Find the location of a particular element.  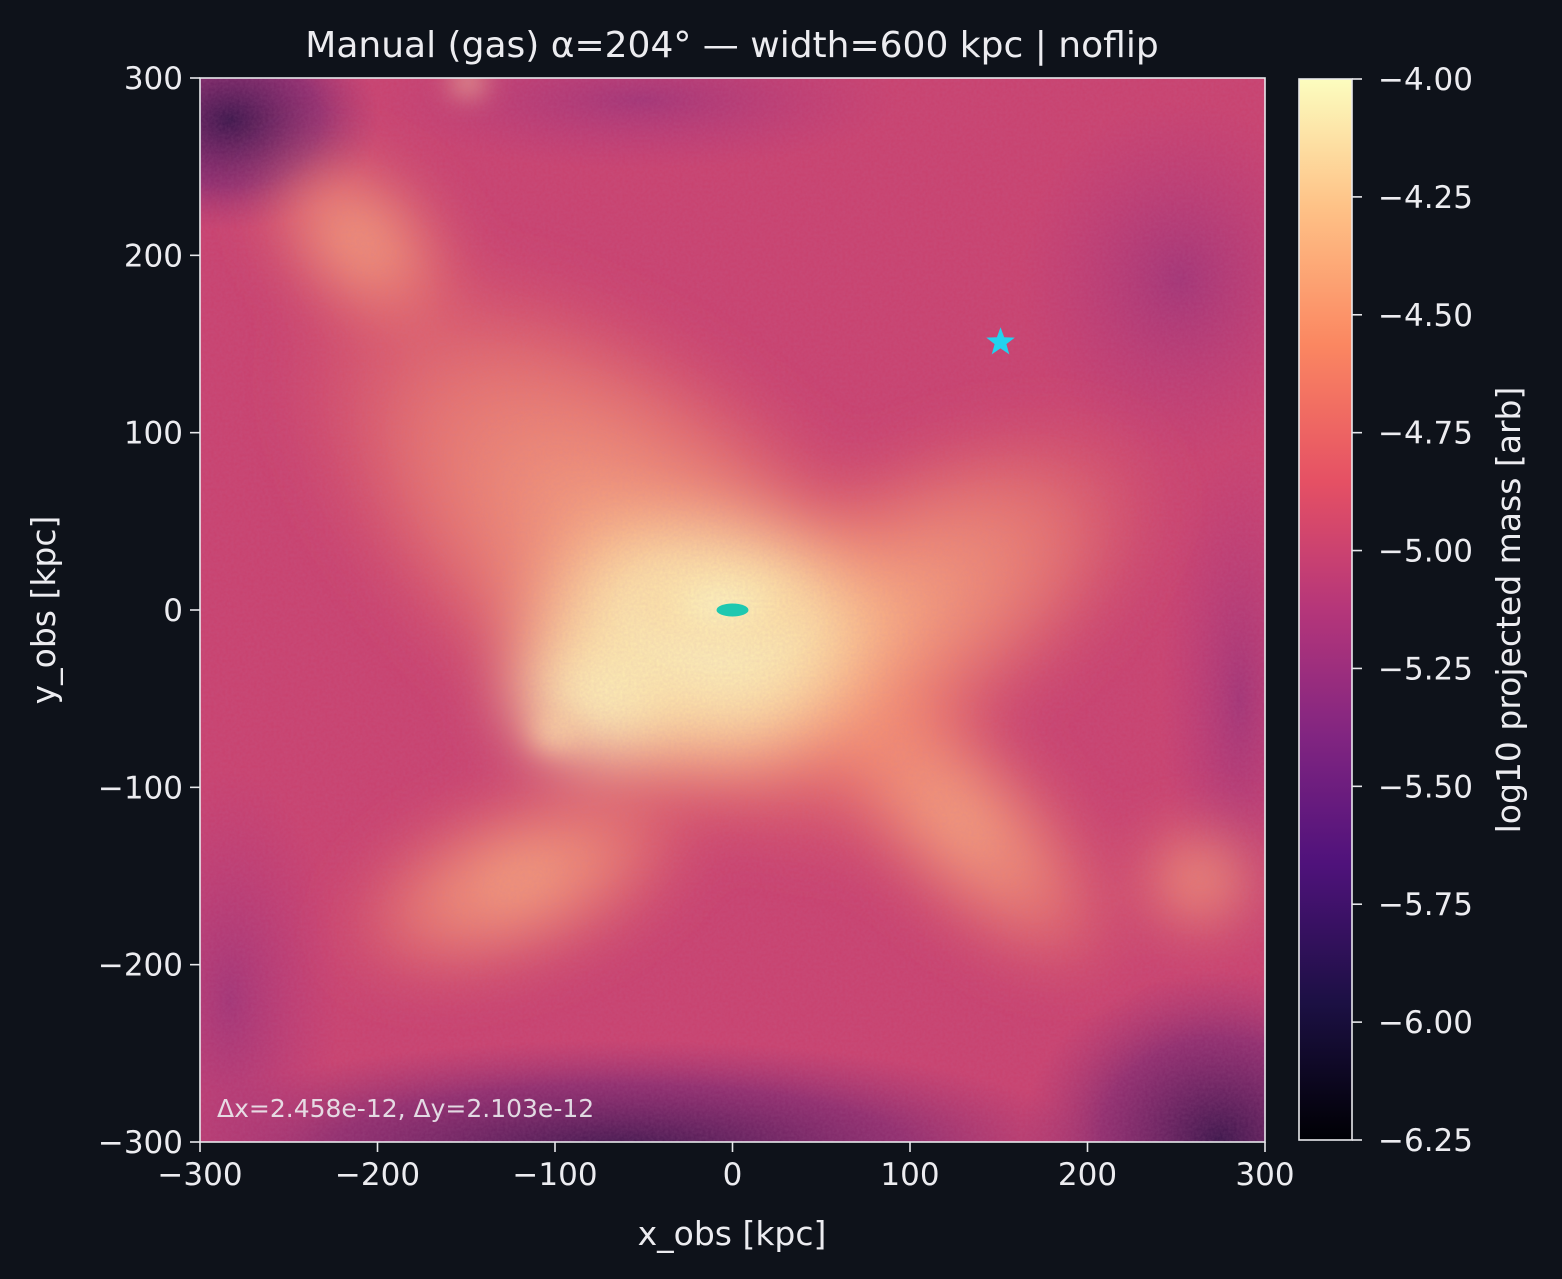

y-tick-label: −300 is located at coordinates (140, 1143).